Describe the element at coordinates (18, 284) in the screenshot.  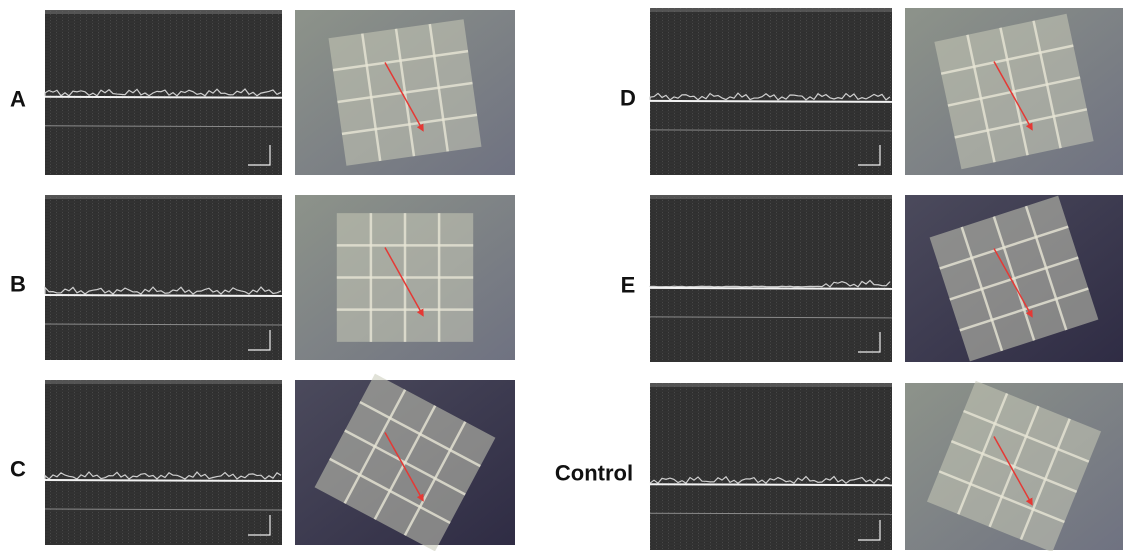
I see `panel-label: B` at that location.